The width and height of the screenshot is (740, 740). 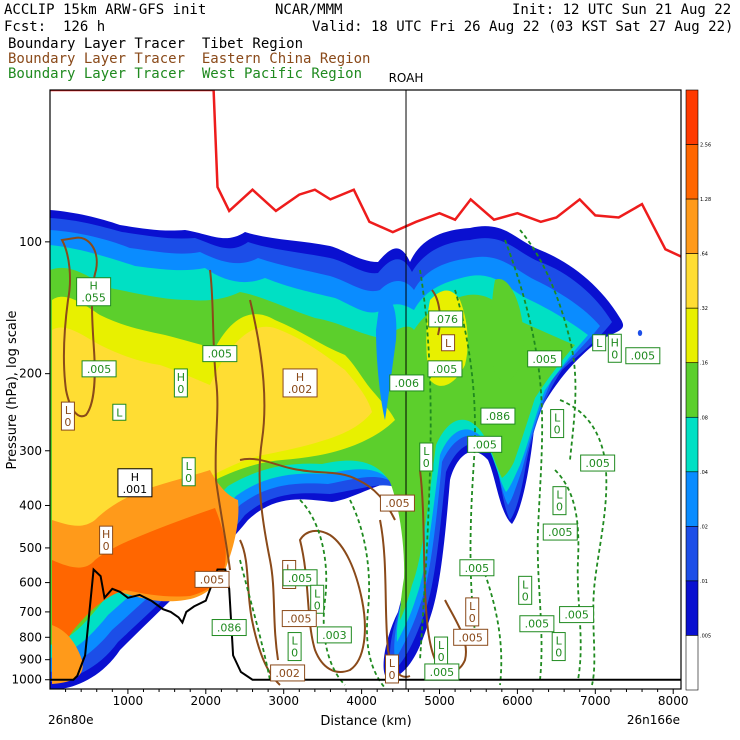 I want to click on colorbar: 2.56 1.28 .64 .32 .16 .08 .04 .02 .01 .005, so click(x=698, y=390).